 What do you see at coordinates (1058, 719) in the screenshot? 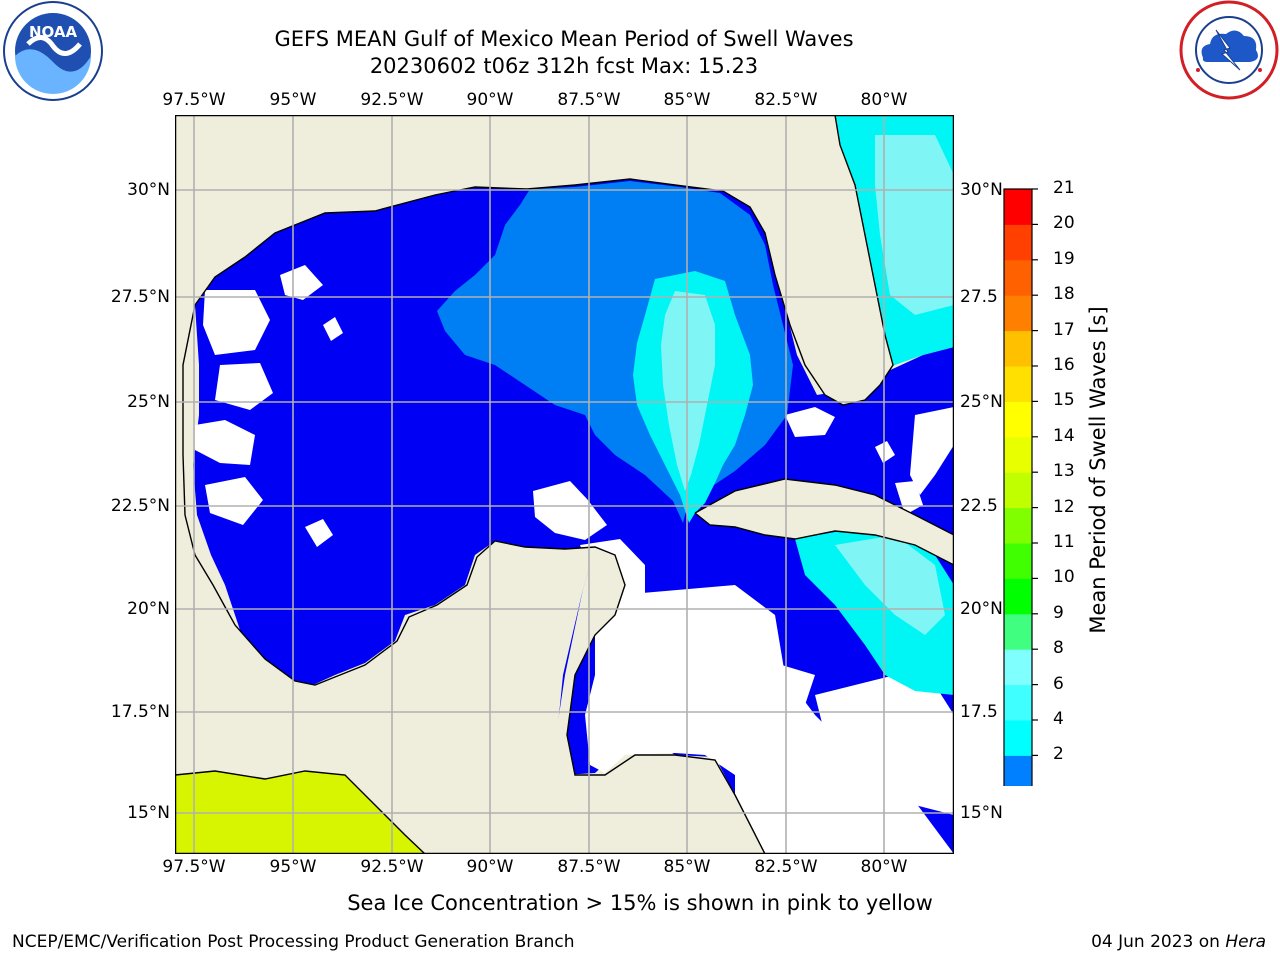
I see `colorbar-tick-label: 4` at bounding box center [1058, 719].